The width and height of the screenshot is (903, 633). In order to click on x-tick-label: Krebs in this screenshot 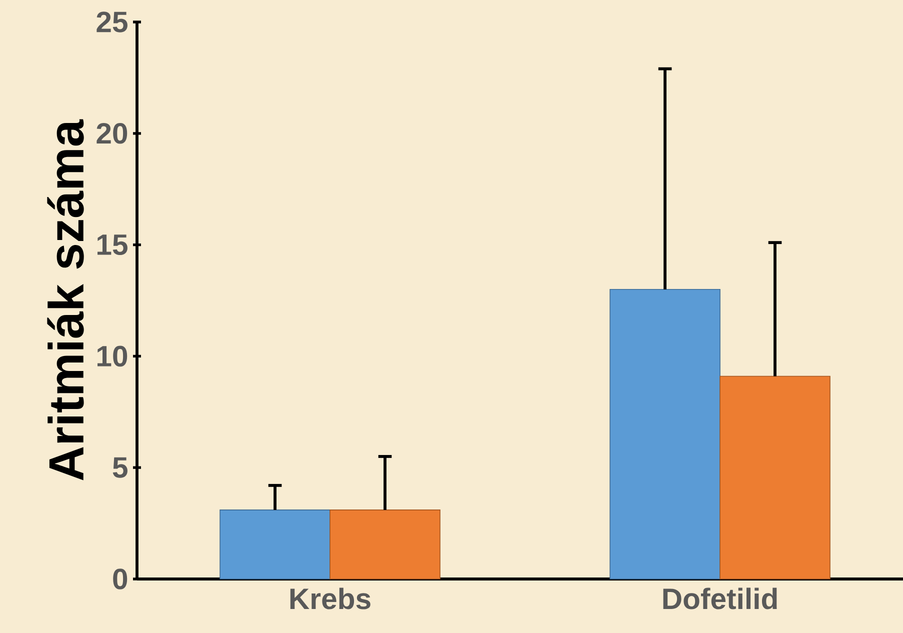, I will do `click(330, 599)`.